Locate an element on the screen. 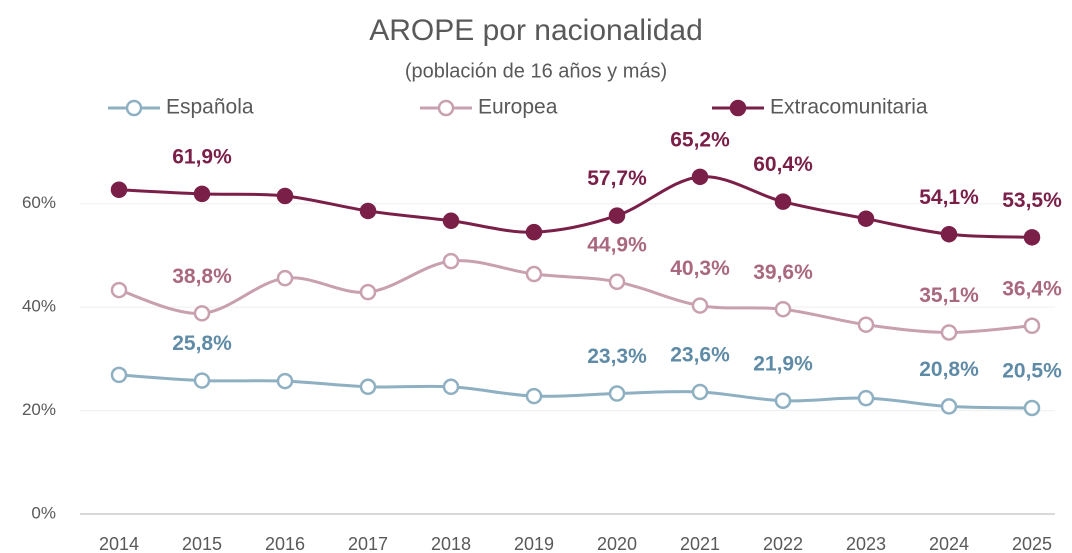 The width and height of the screenshot is (1072, 553). y-tick-label: 60% is located at coordinates (39, 202).